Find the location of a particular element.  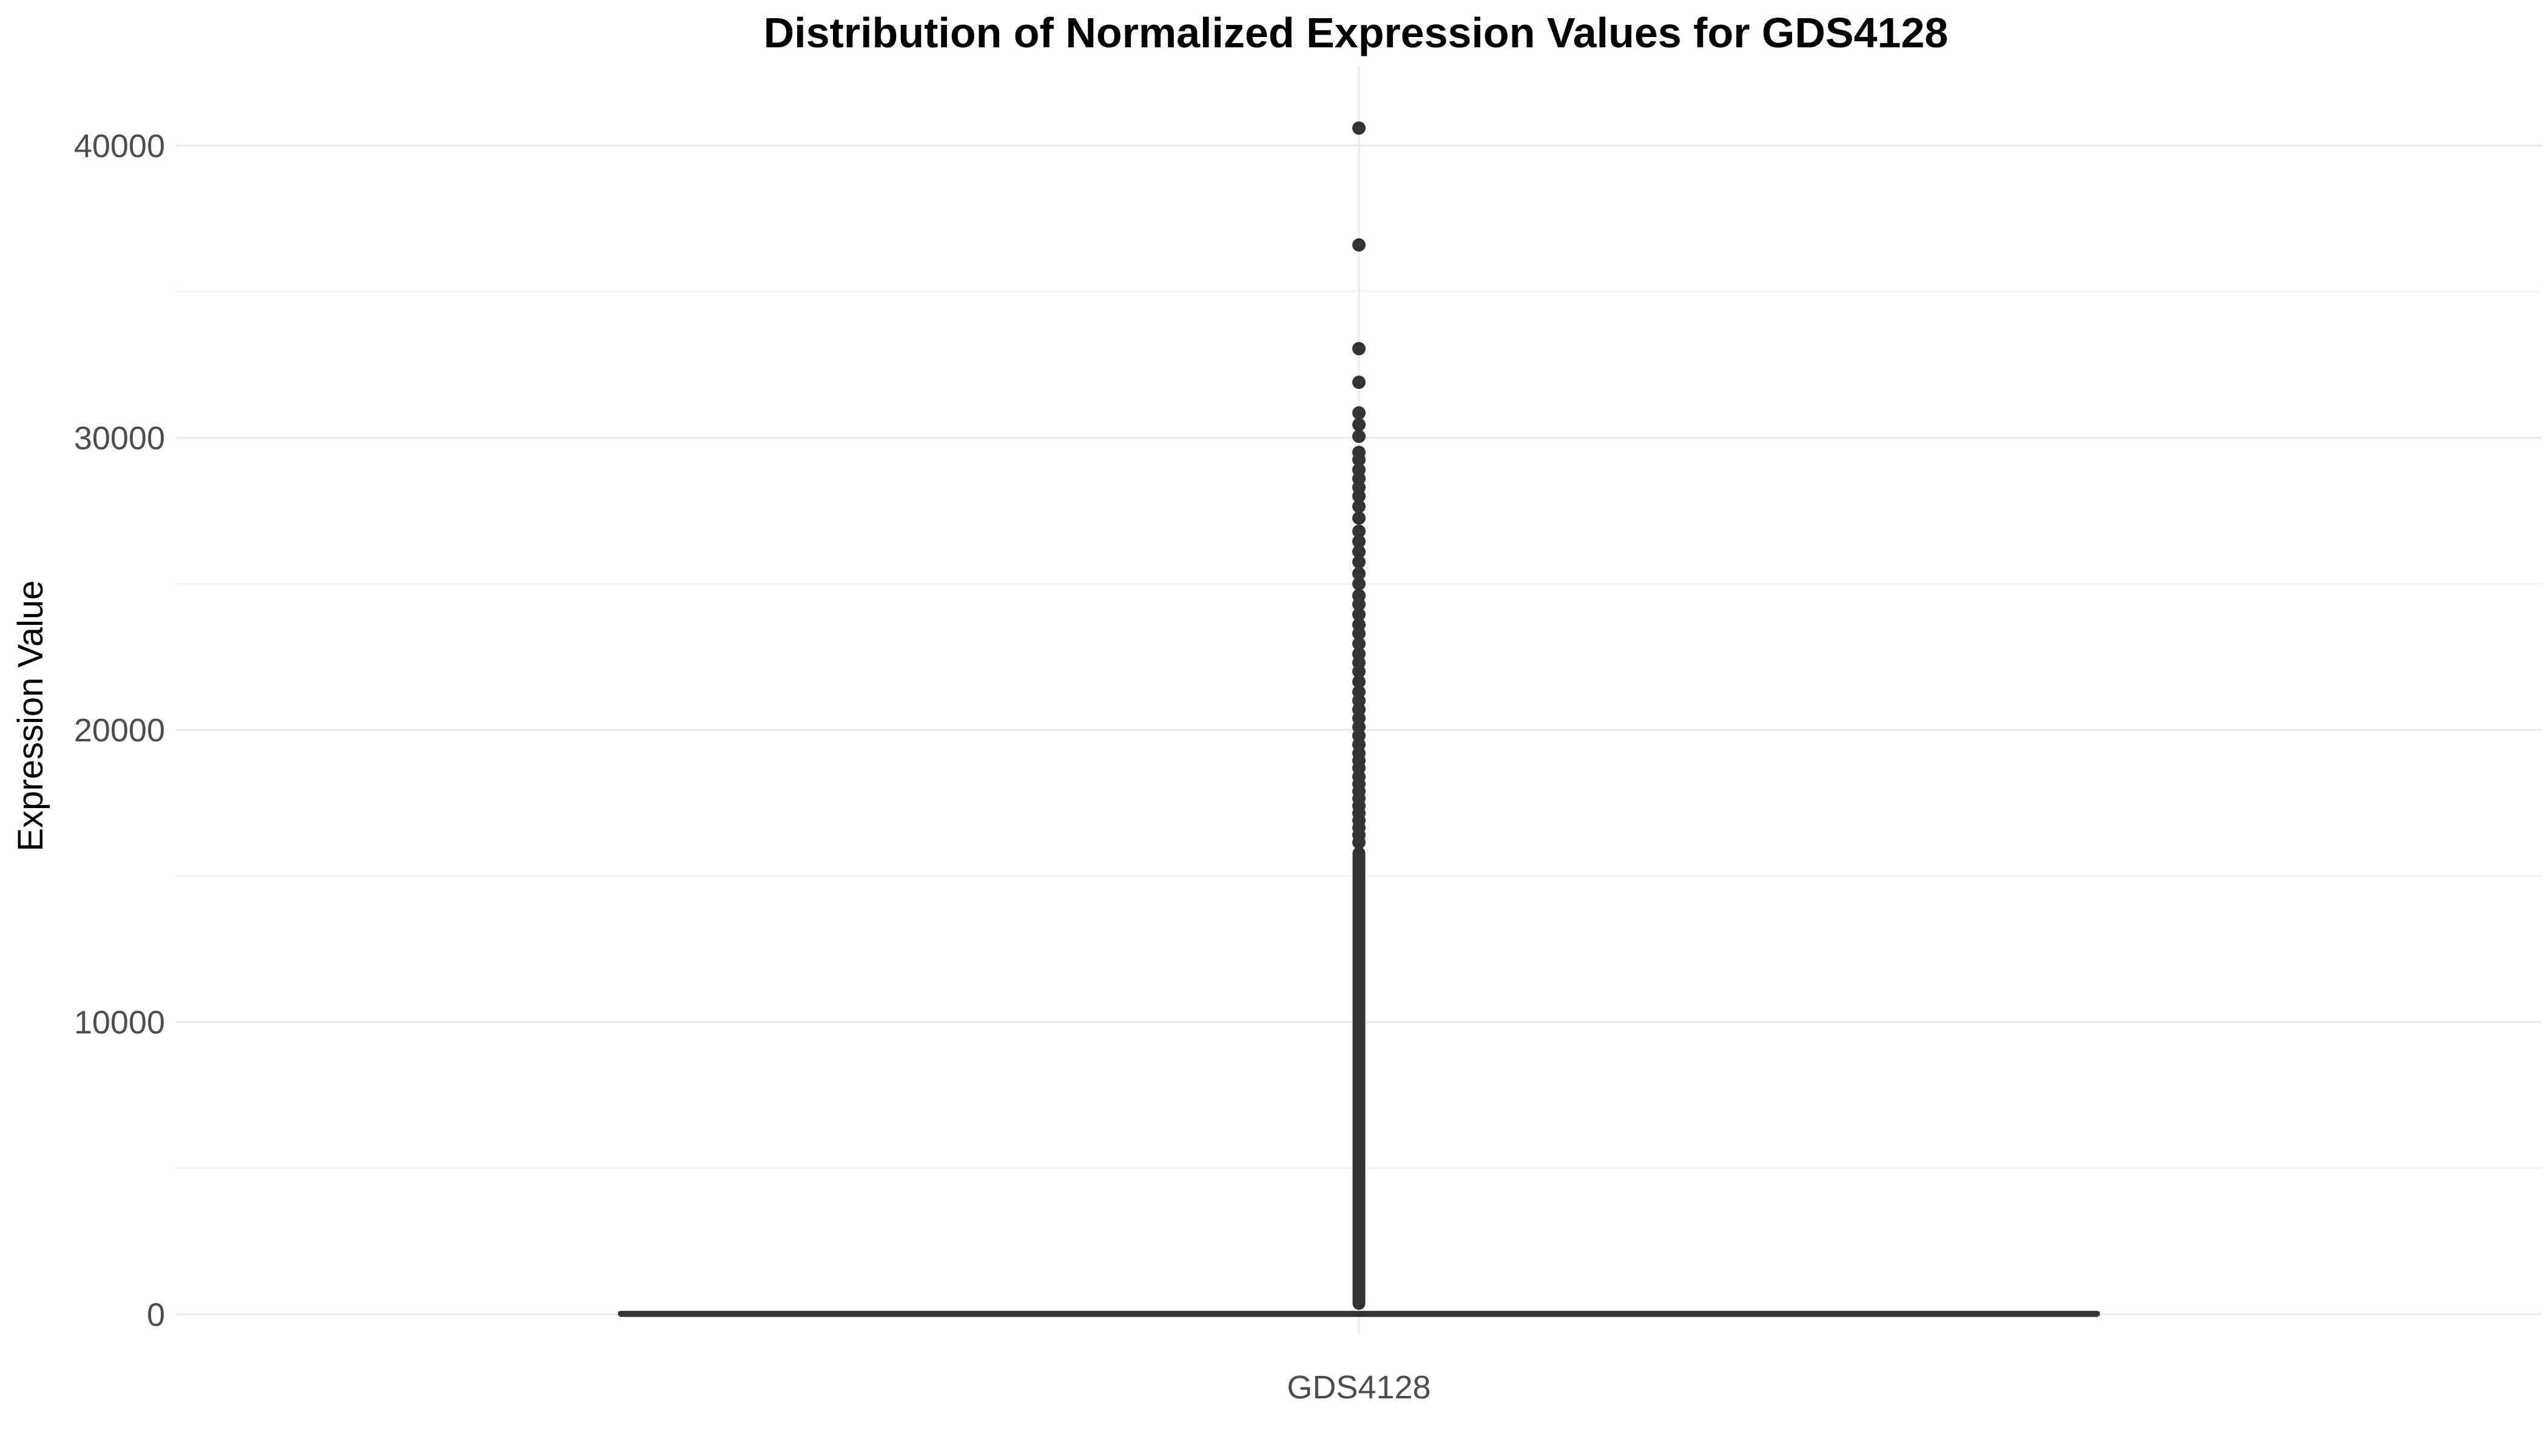

y-tick-label: 10000 is located at coordinates (119, 1023).